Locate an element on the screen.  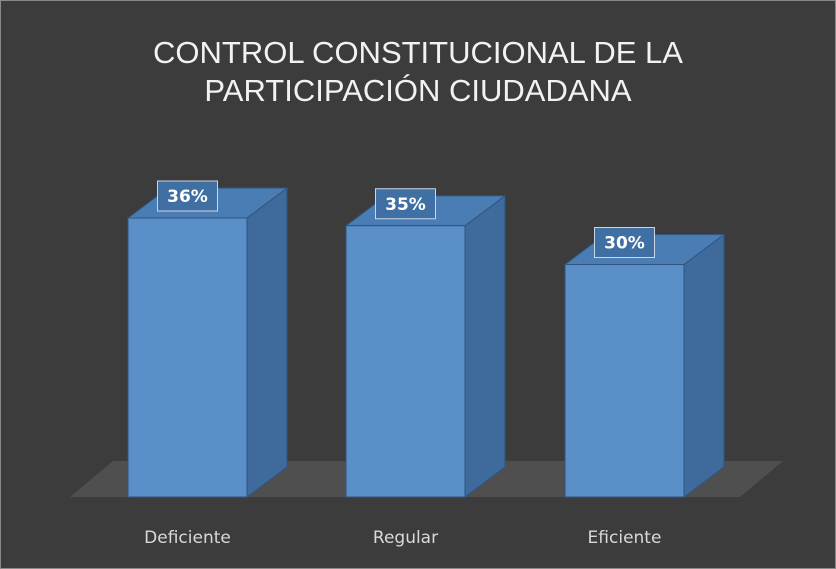
value-label: 36% is located at coordinates (187, 197).